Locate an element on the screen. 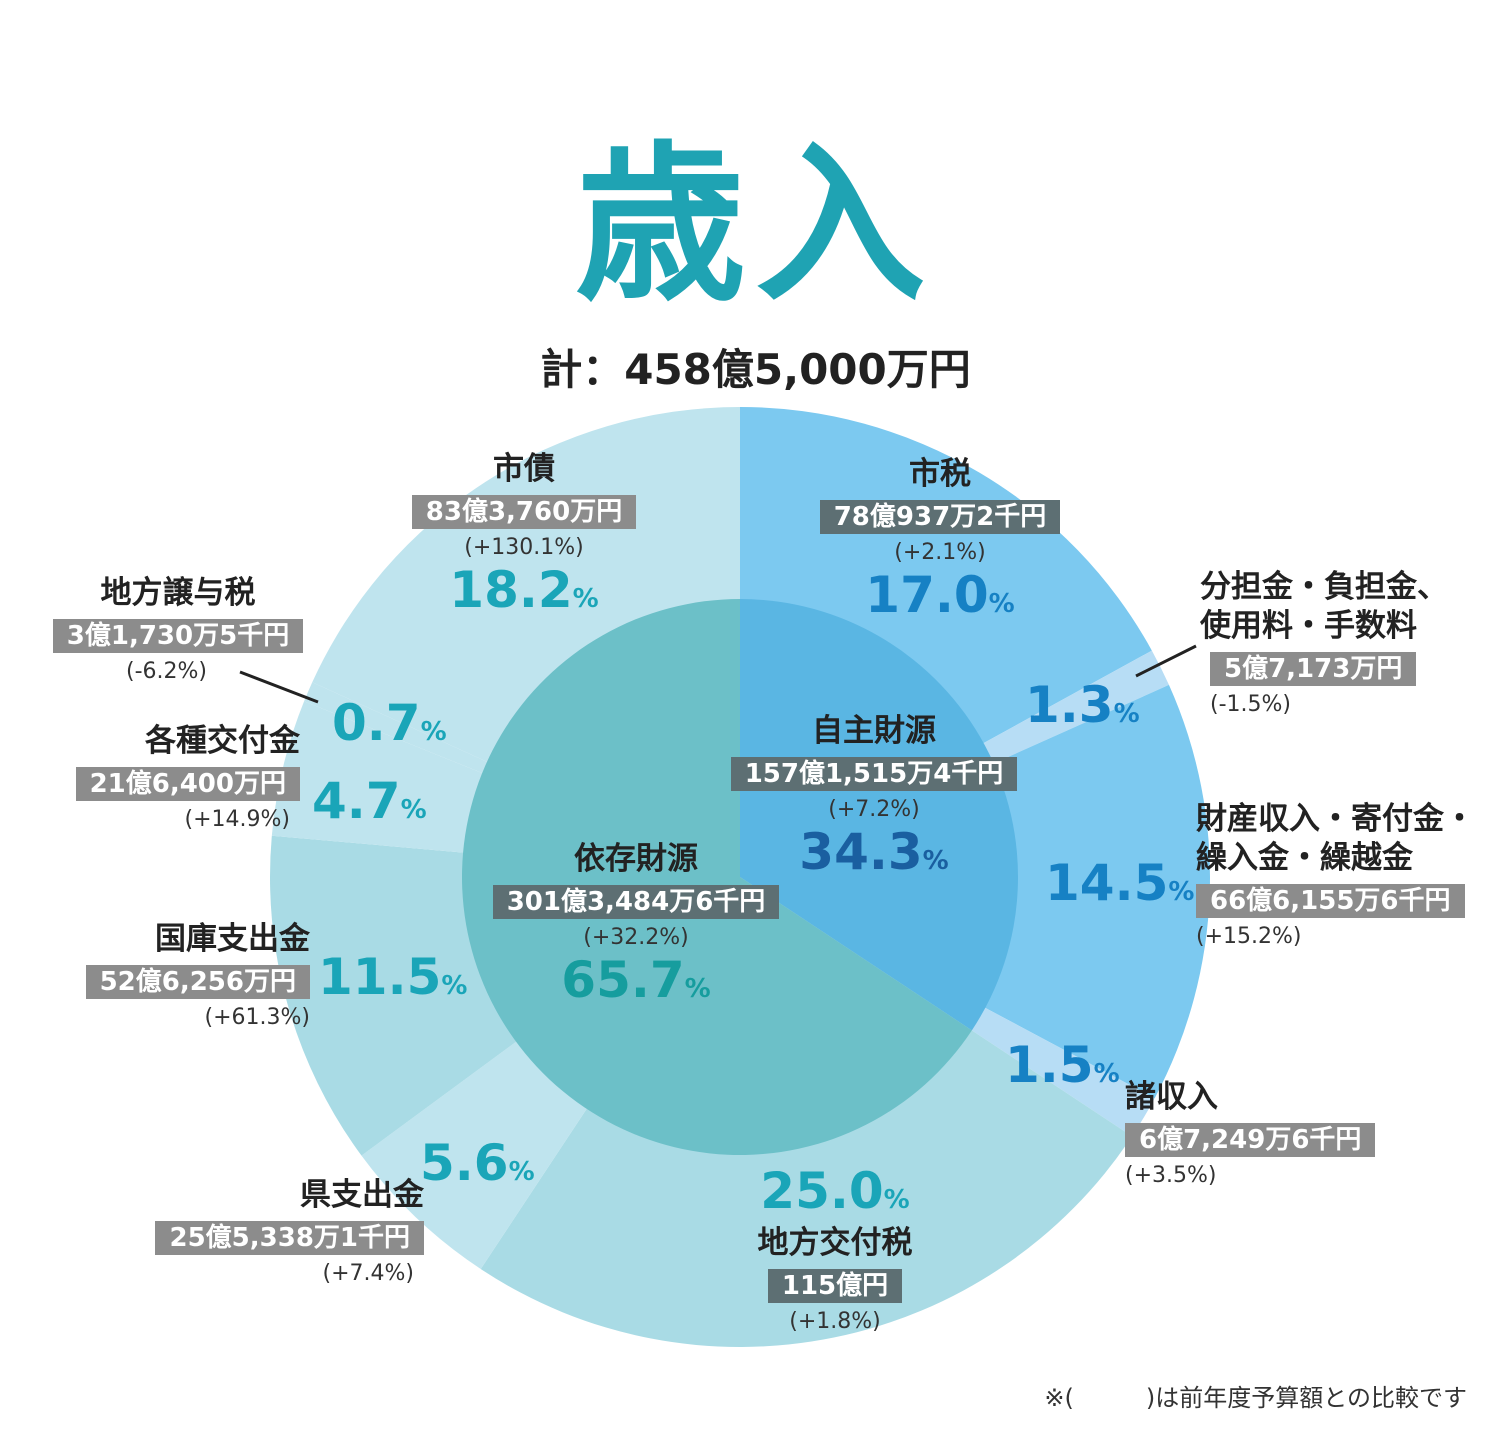 This screenshot has height=1443, width=1511. label-shisai: 市債 83億3,760万円 (+130.1%) 18.2% is located at coordinates (524, 532).